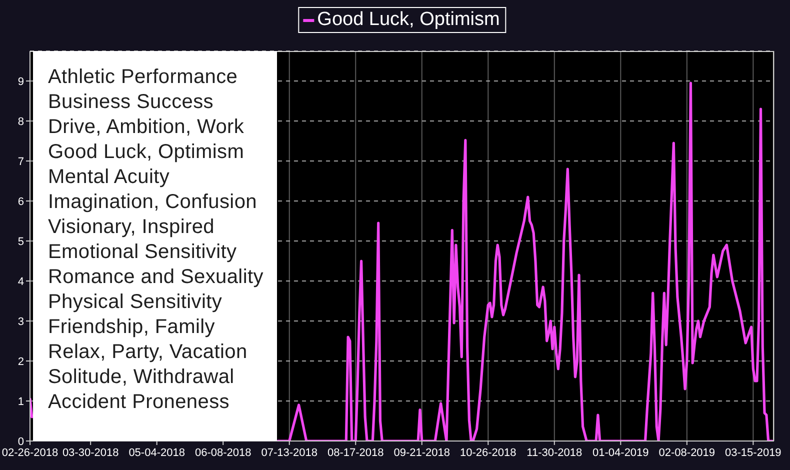 The width and height of the screenshot is (790, 470). What do you see at coordinates (21, 202) in the screenshot?
I see `y-tick-label: 6` at bounding box center [21, 202].